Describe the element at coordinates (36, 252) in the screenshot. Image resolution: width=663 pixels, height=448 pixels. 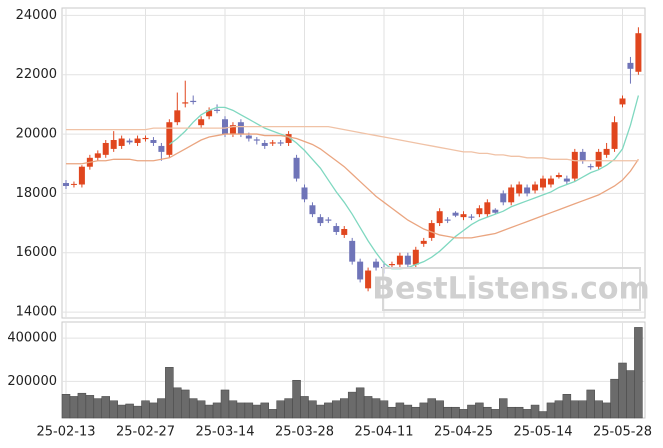
I see `y-tick-label: 16000` at that location.